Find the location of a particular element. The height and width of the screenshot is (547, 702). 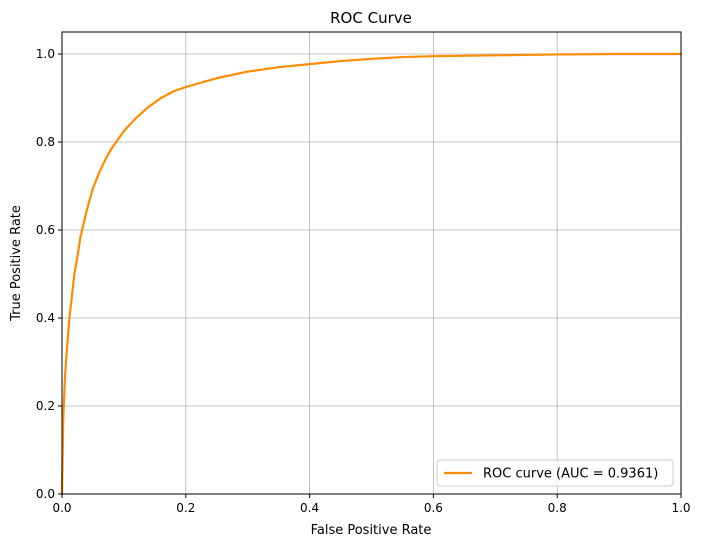

y-axis-label: True Positive Rate is located at coordinates (16, 263).